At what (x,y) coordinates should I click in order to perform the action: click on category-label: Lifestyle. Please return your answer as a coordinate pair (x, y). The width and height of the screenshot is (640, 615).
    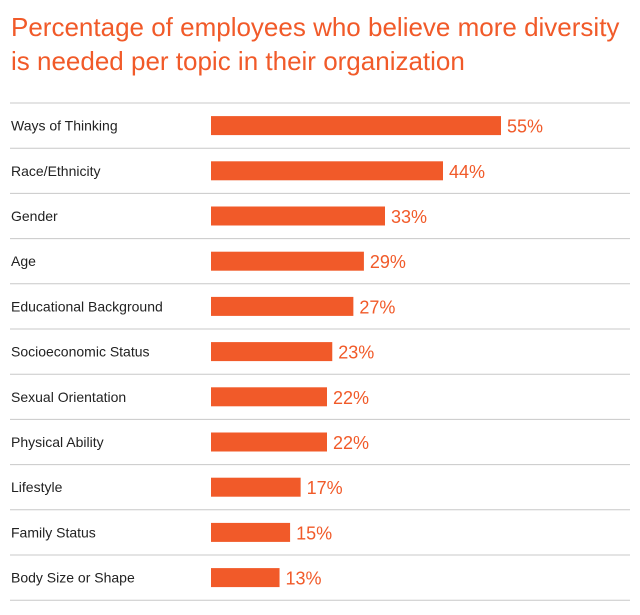
    Looking at the image, I should click on (37, 487).